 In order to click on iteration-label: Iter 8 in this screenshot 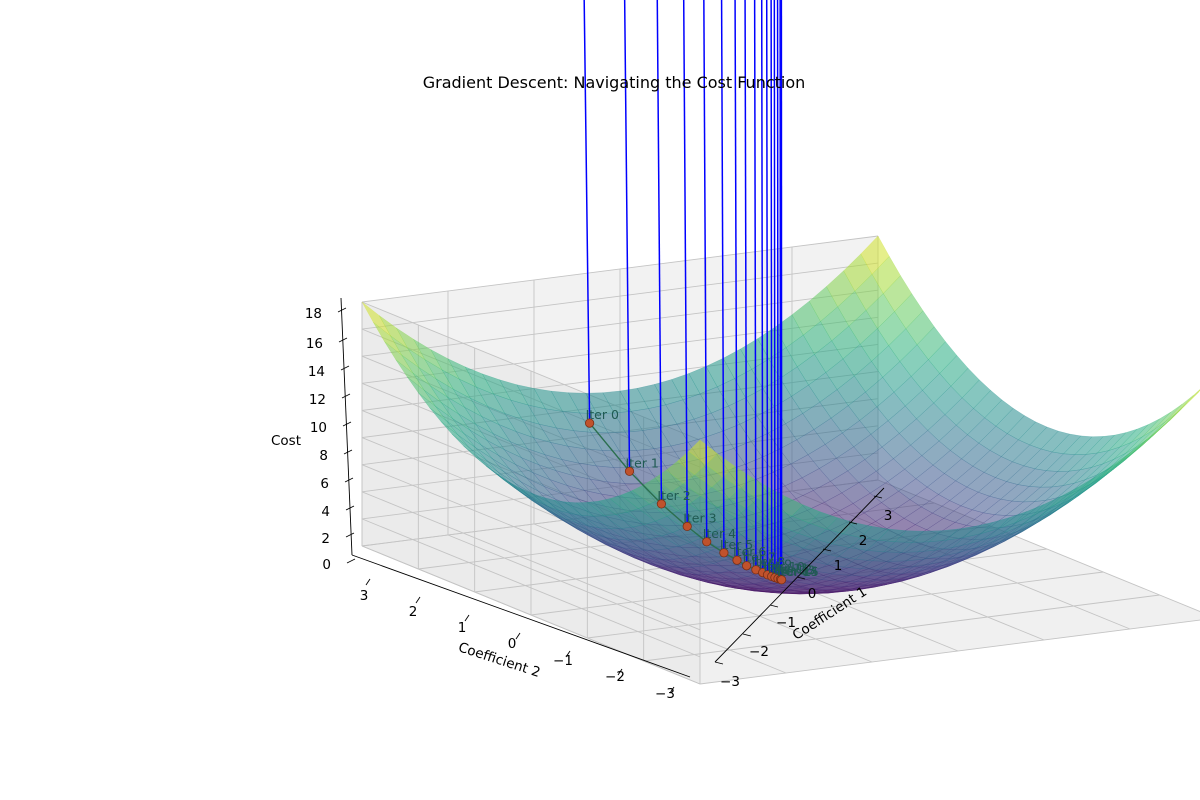, I will do `click(768, 561)`.